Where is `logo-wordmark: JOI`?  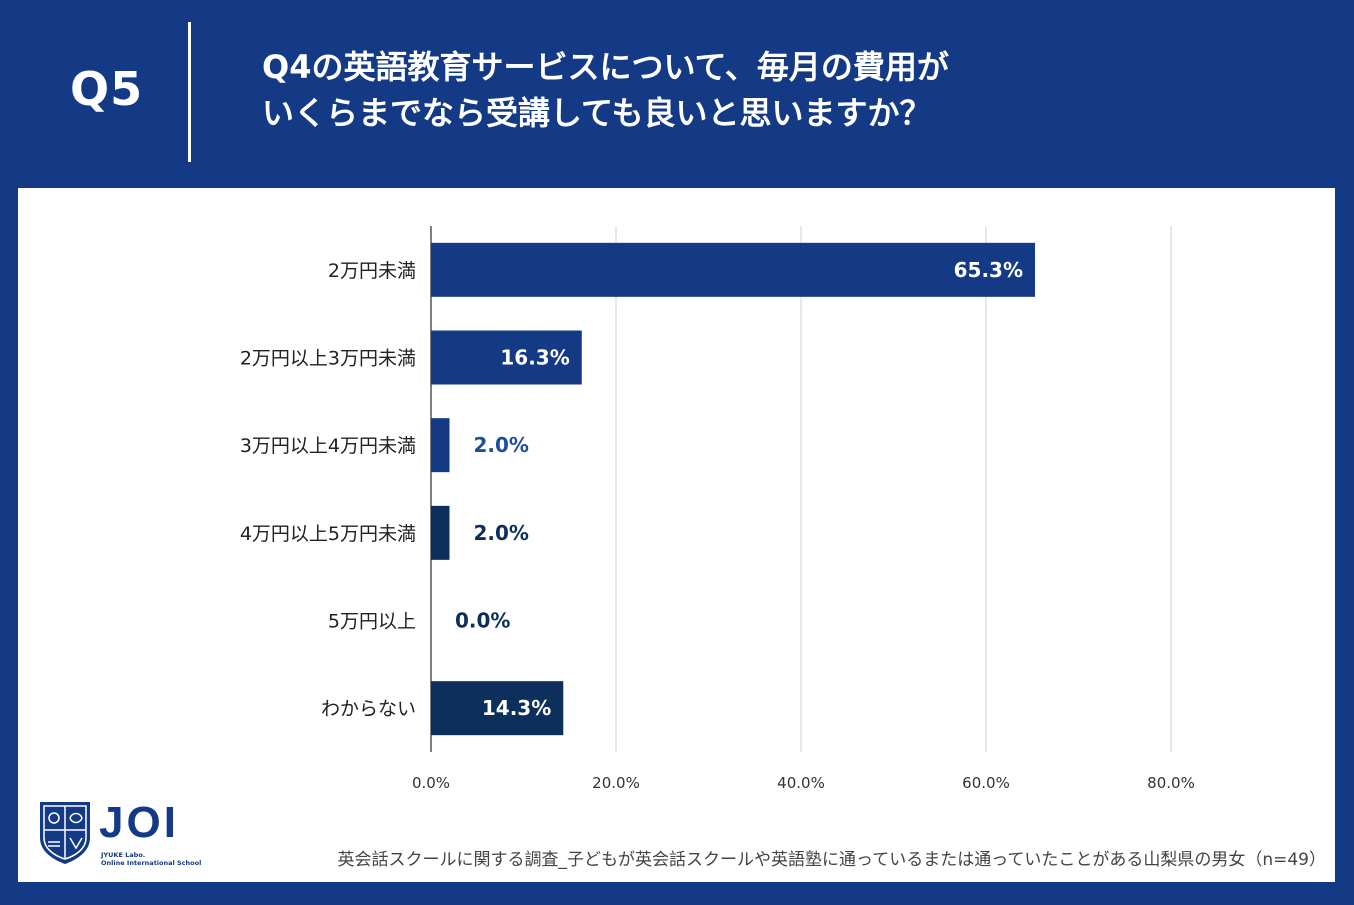
logo-wordmark: JOI is located at coordinates (139, 822).